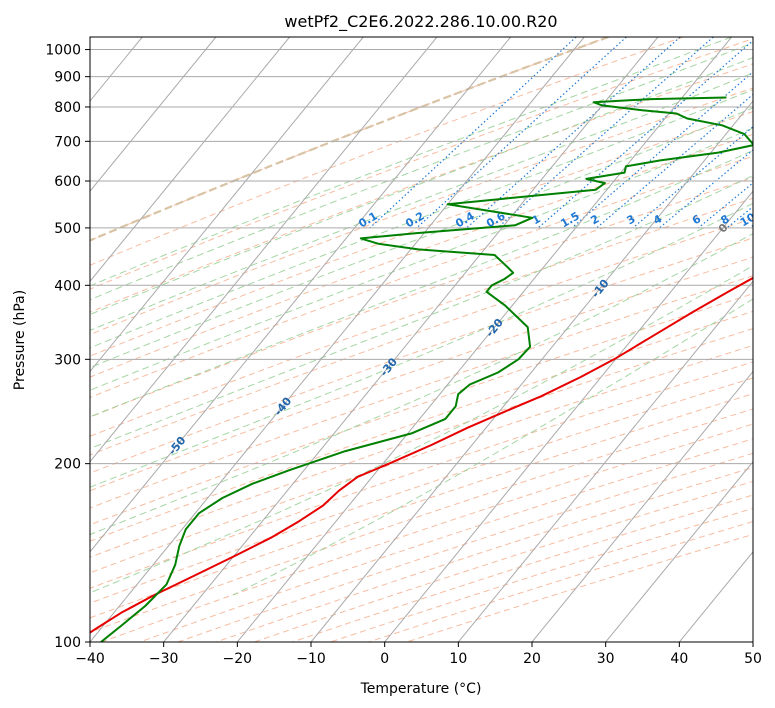  I want to click on x-tick-label: −20, so click(238, 659).